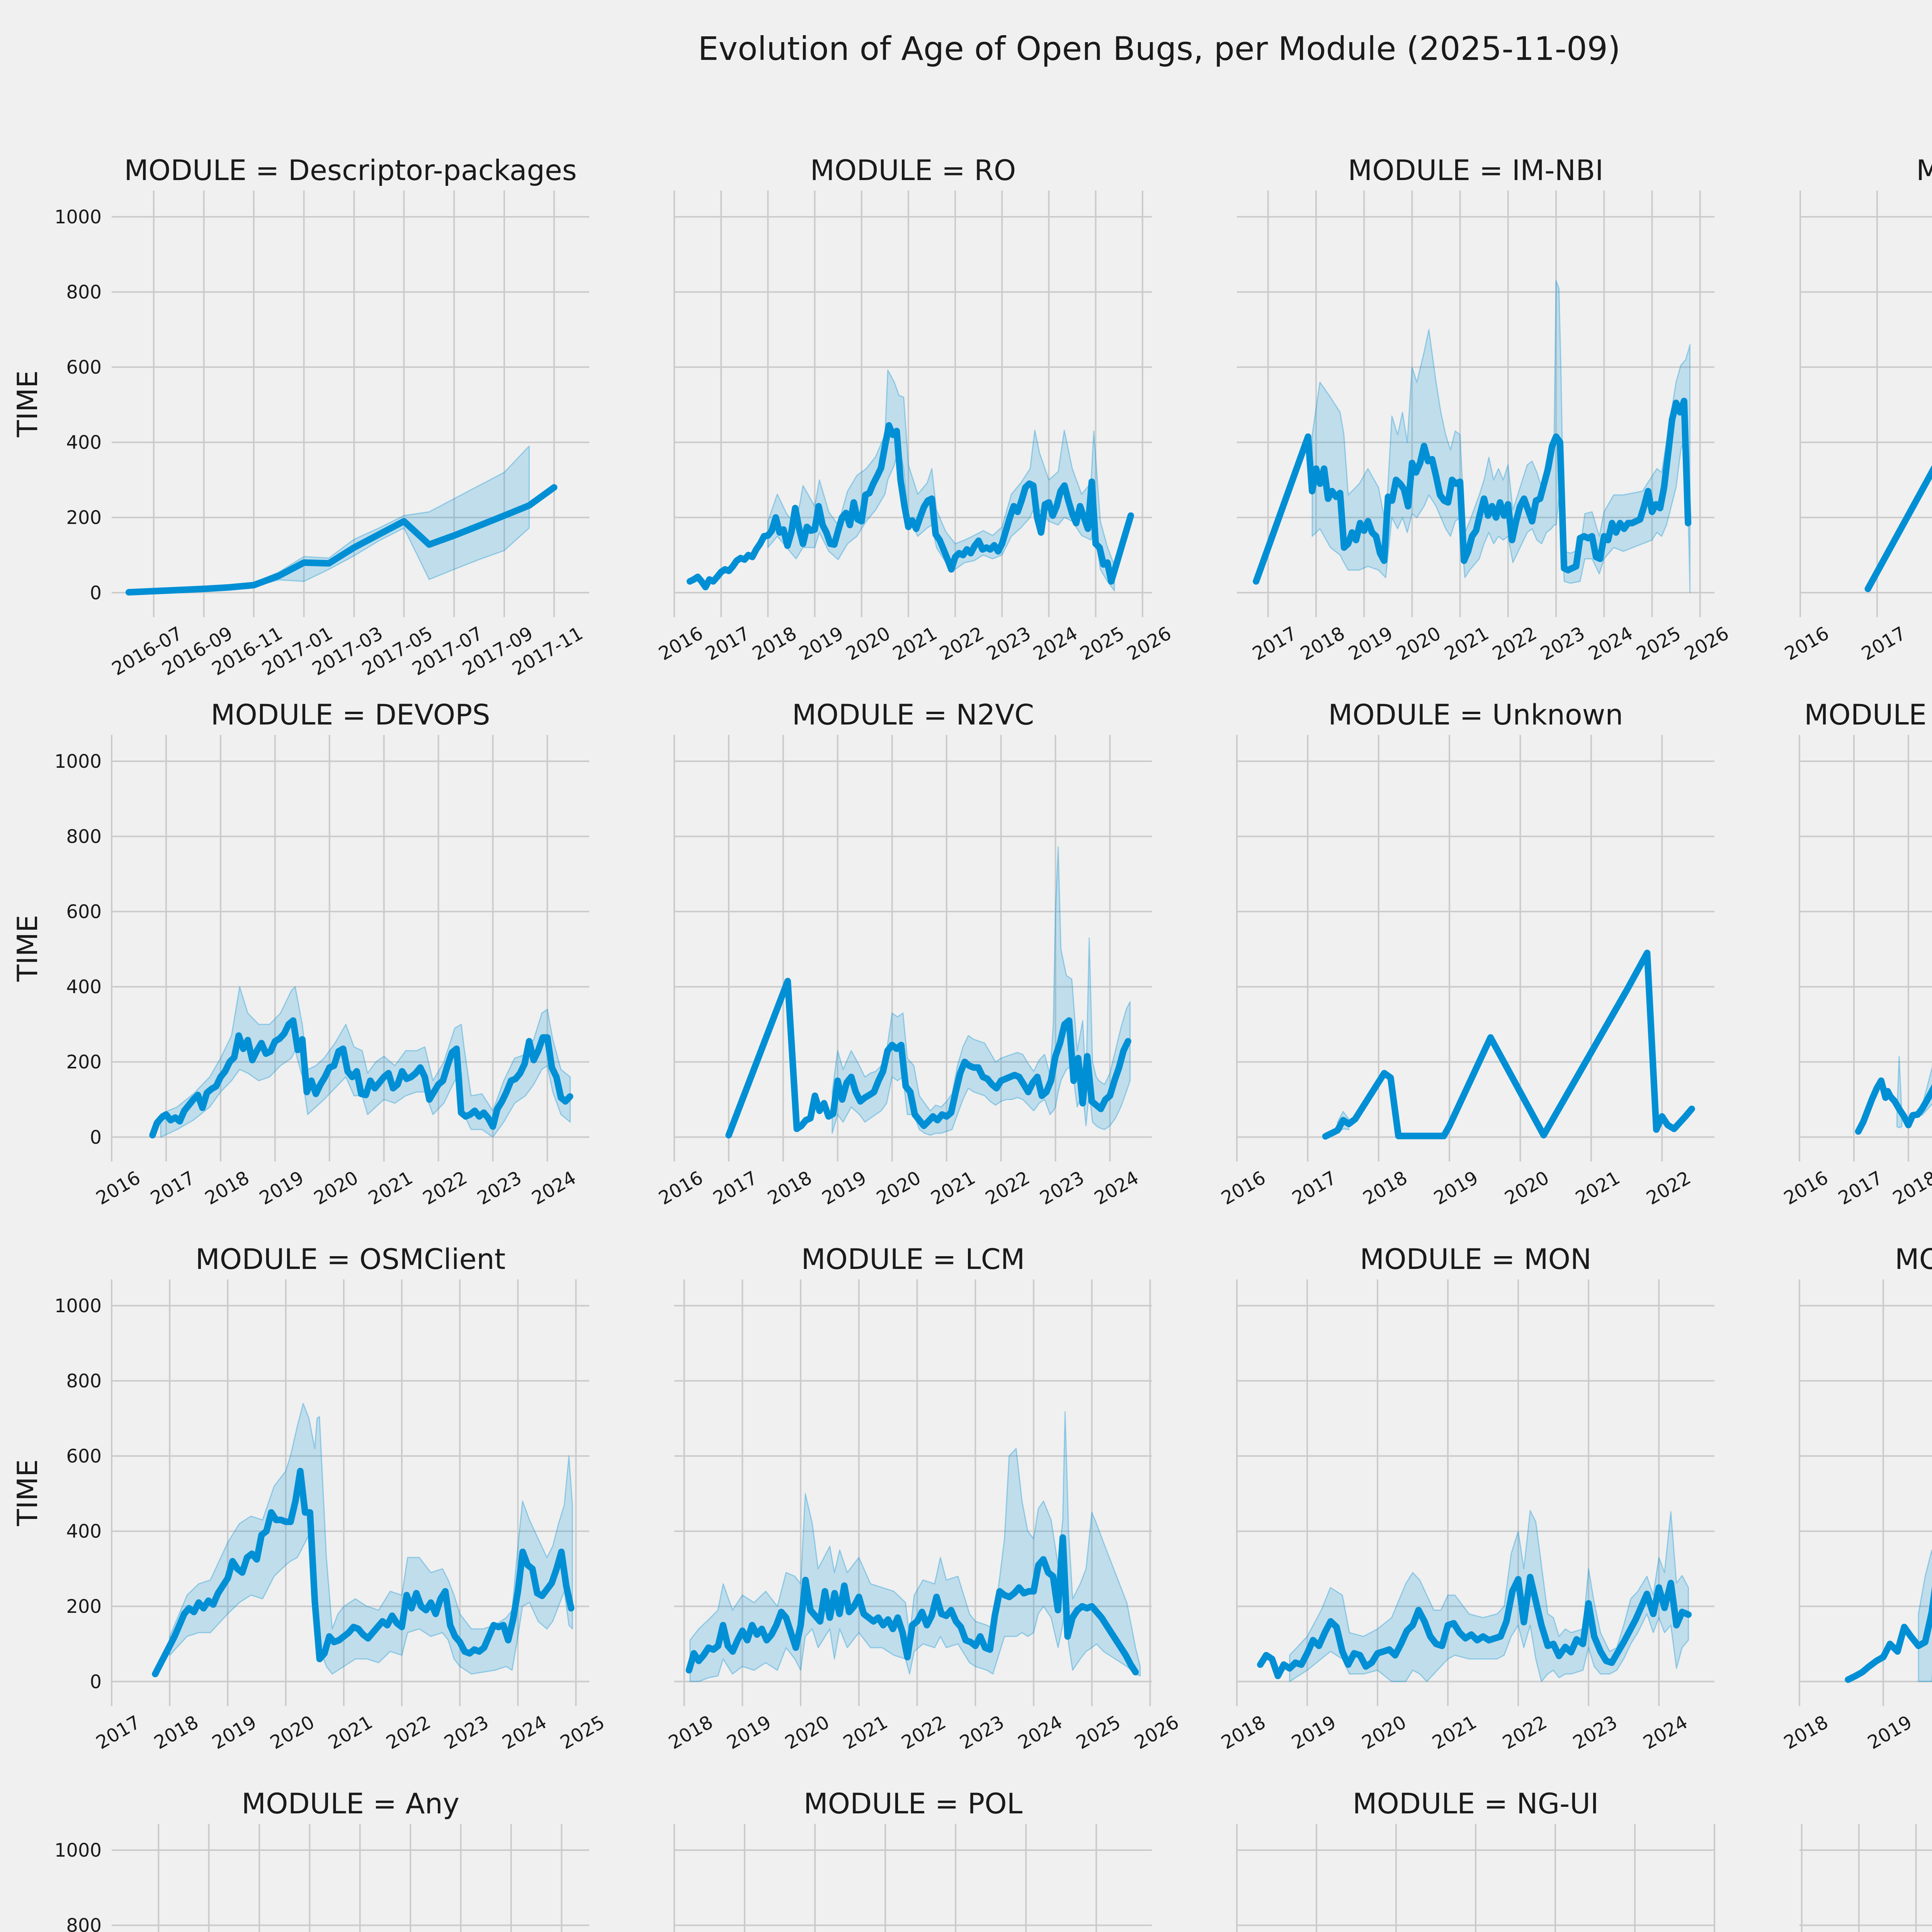  I want to click on panel-title: MODULE = common, so click(1913, 1260).